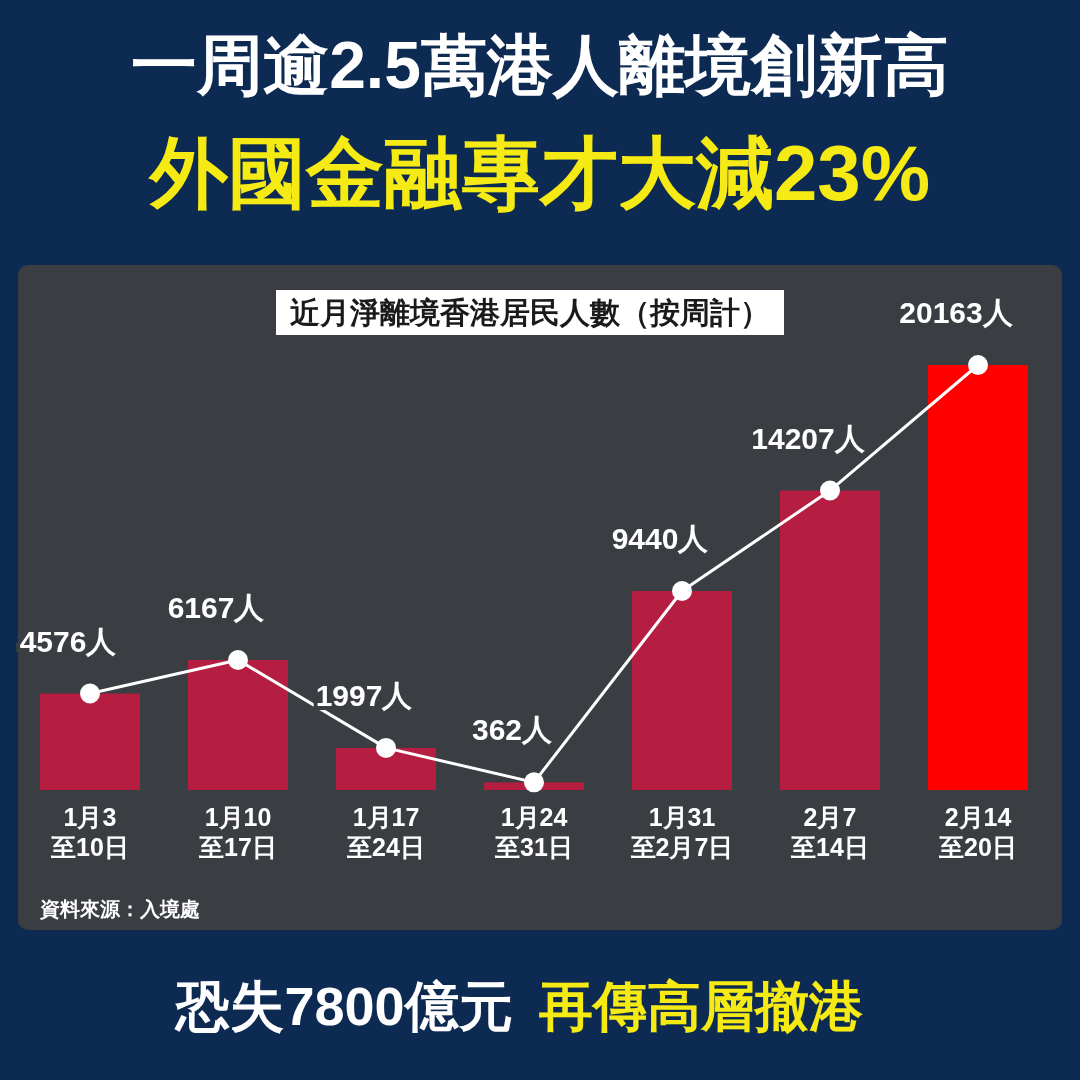 This screenshot has height=1080, width=1080. I want to click on data-label: 362人, so click(512, 730).